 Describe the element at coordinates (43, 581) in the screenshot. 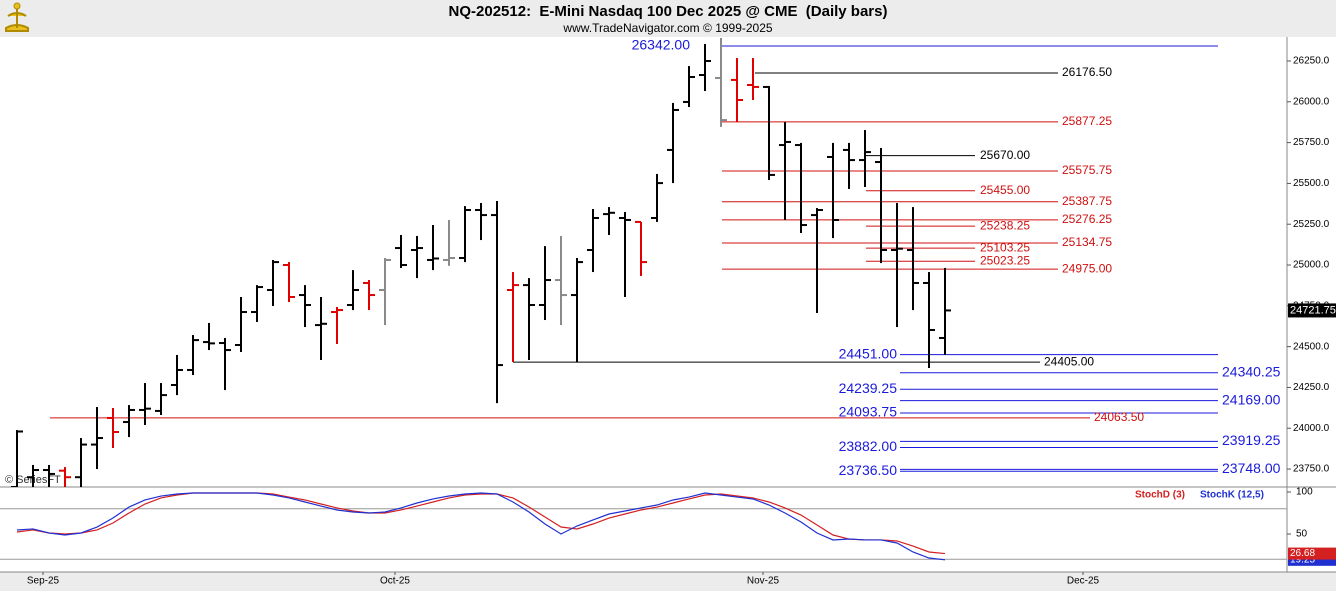

I see `x-tick-label: Sep-25` at that location.